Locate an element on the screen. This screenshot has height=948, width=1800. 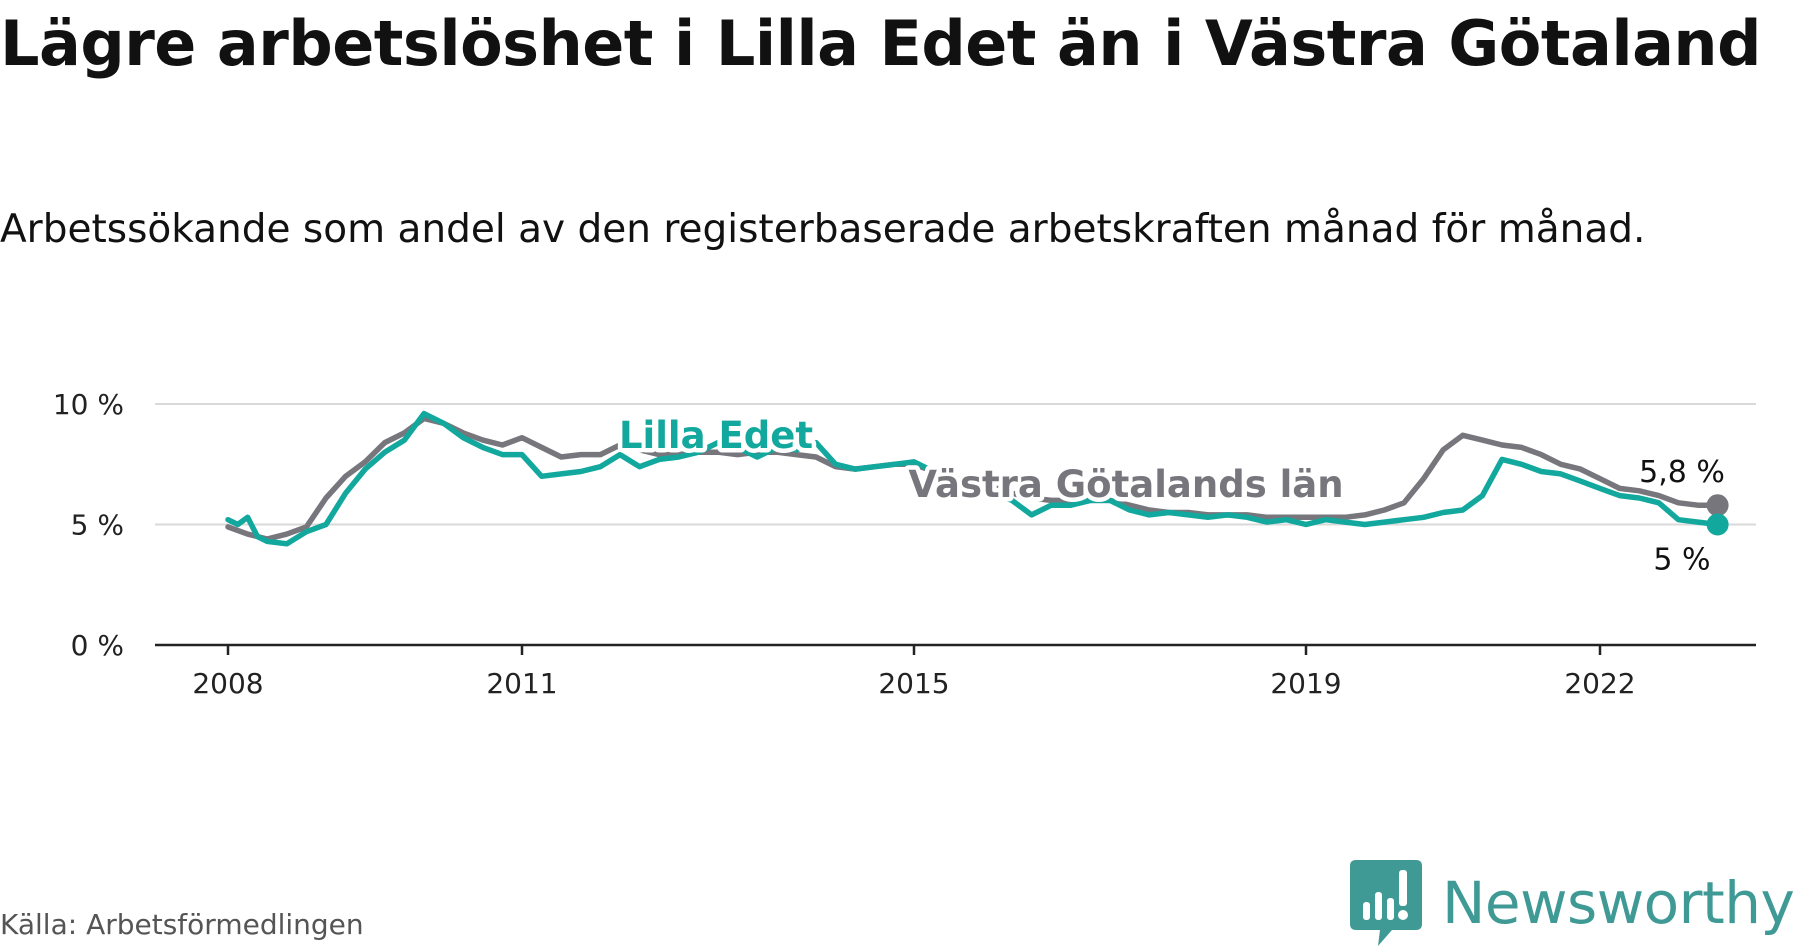
y-tick-label: 0 % is located at coordinates (97, 645).